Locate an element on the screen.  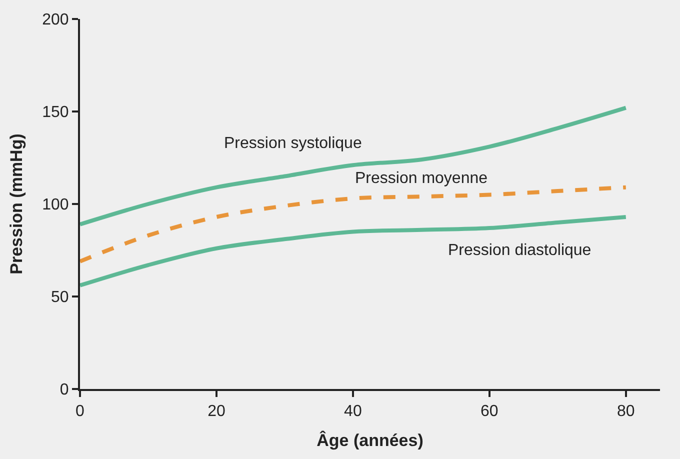
y-tick-label: 200 is located at coordinates (55, 20).